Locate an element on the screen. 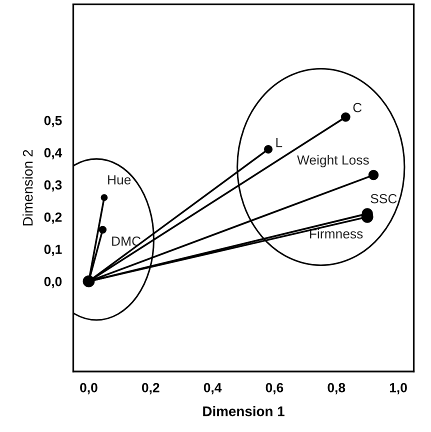 The width and height of the screenshot is (431, 432). x-tick-label: 0,6 is located at coordinates (275, 388).